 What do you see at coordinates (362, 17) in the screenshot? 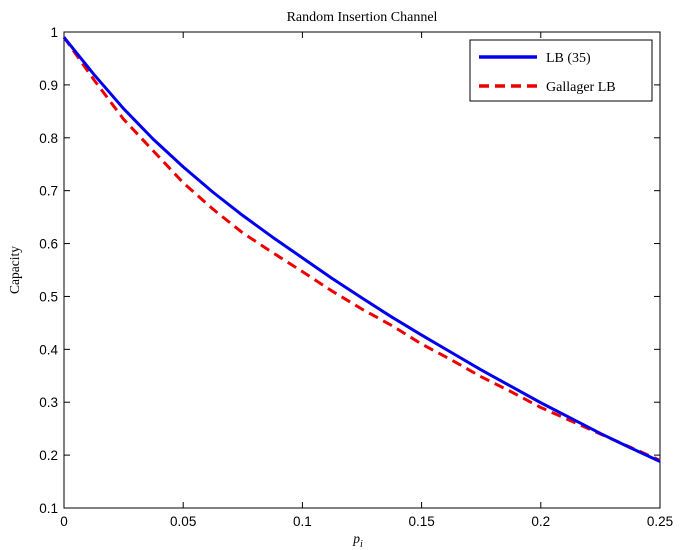
I see `chart-title: Random Insertion Channel` at bounding box center [362, 17].